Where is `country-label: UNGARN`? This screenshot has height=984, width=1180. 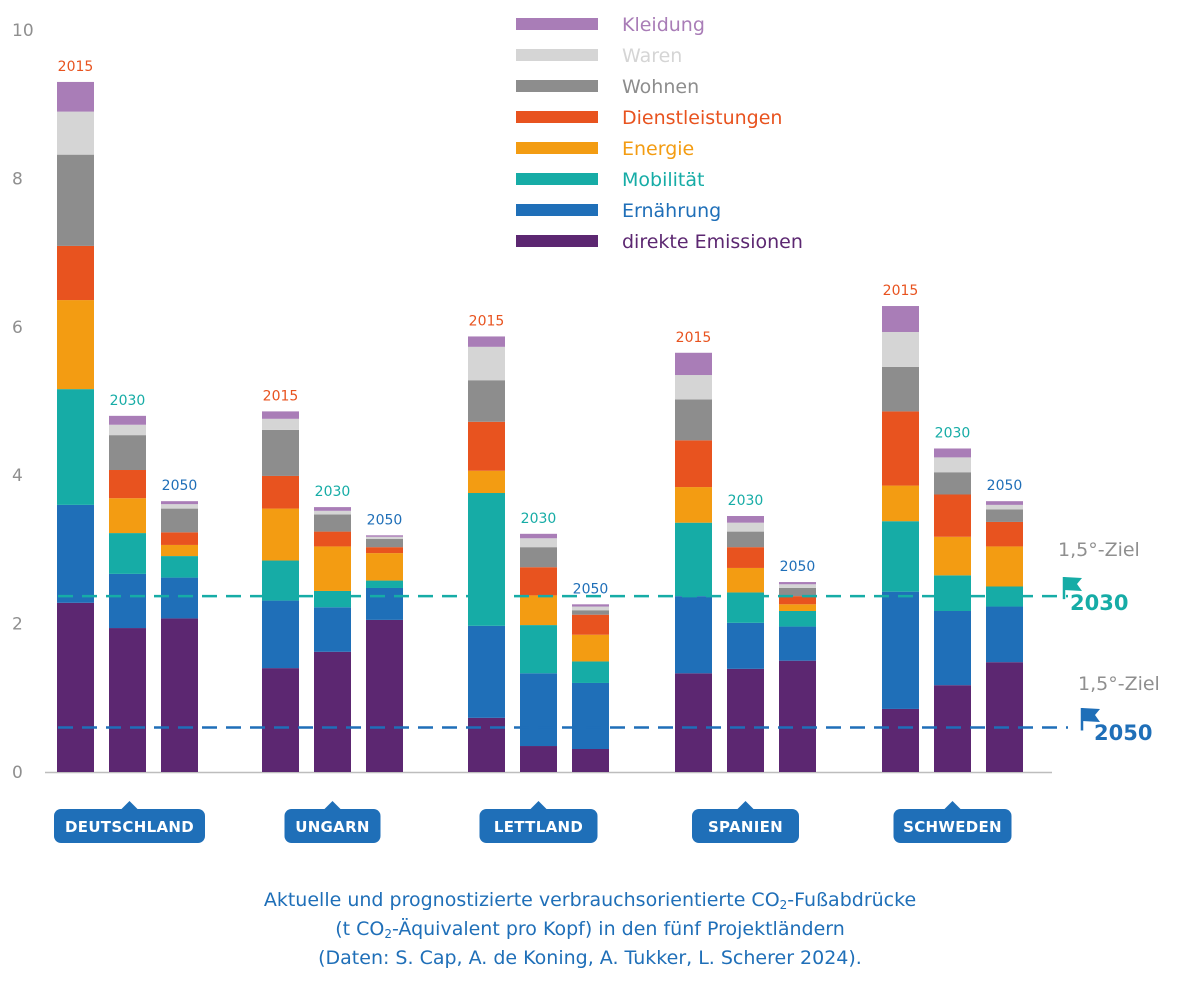
country-label: UNGARN is located at coordinates (332, 827).